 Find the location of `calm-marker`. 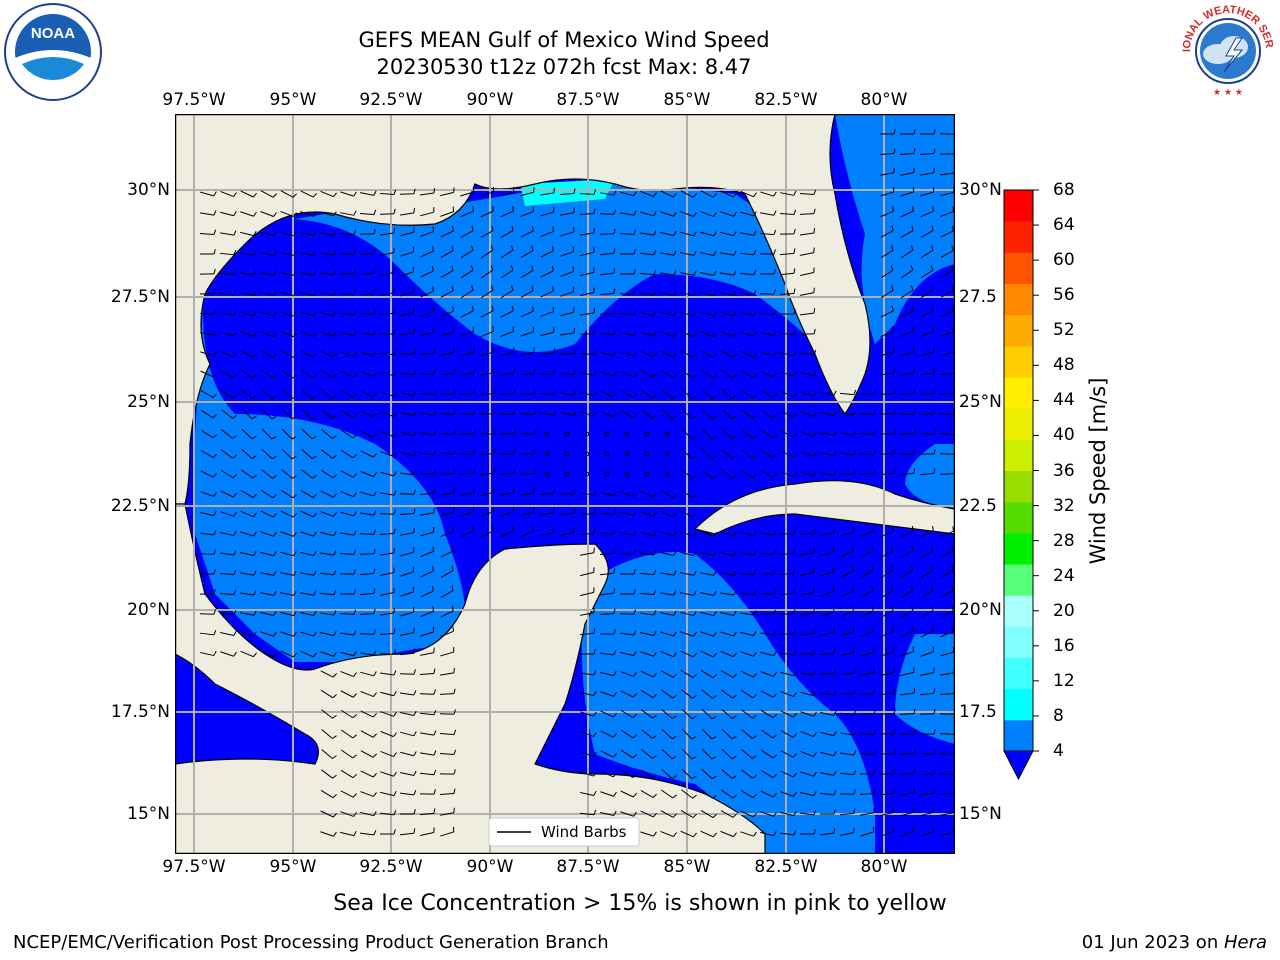

calm-marker is located at coordinates (667, 474).